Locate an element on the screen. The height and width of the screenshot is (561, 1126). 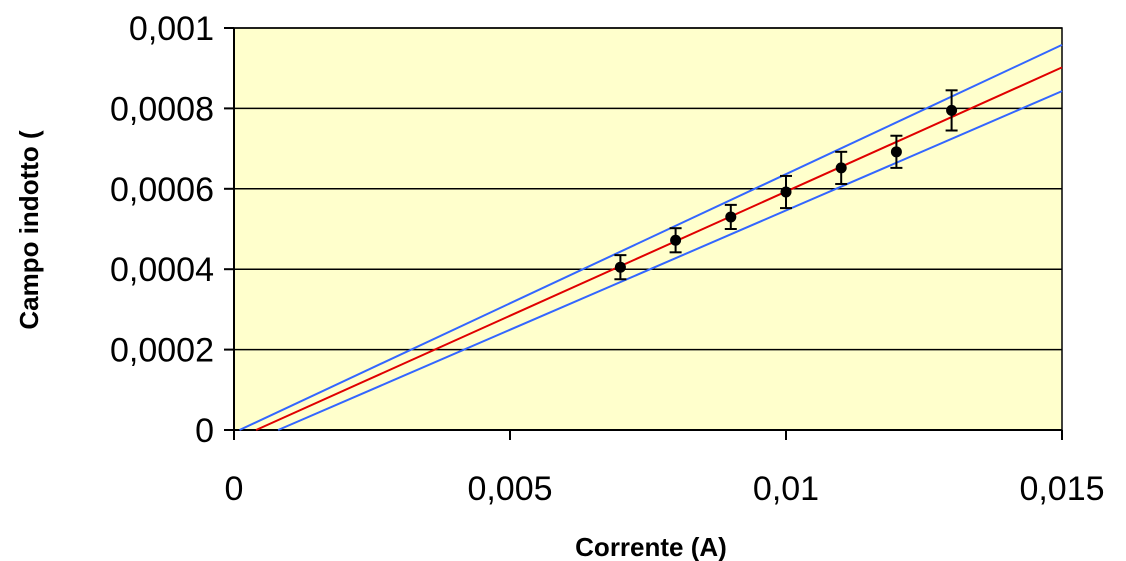
x-tick-label-3: 0,015 is located at coordinates (1061, 489).